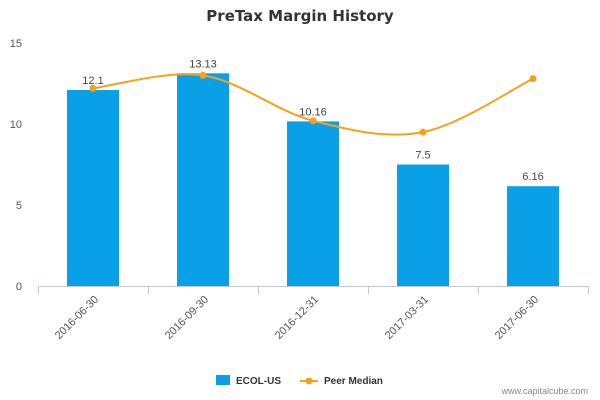 This screenshot has height=400, width=600. I want to click on chart-title: PreTax Margin History, so click(300, 16).